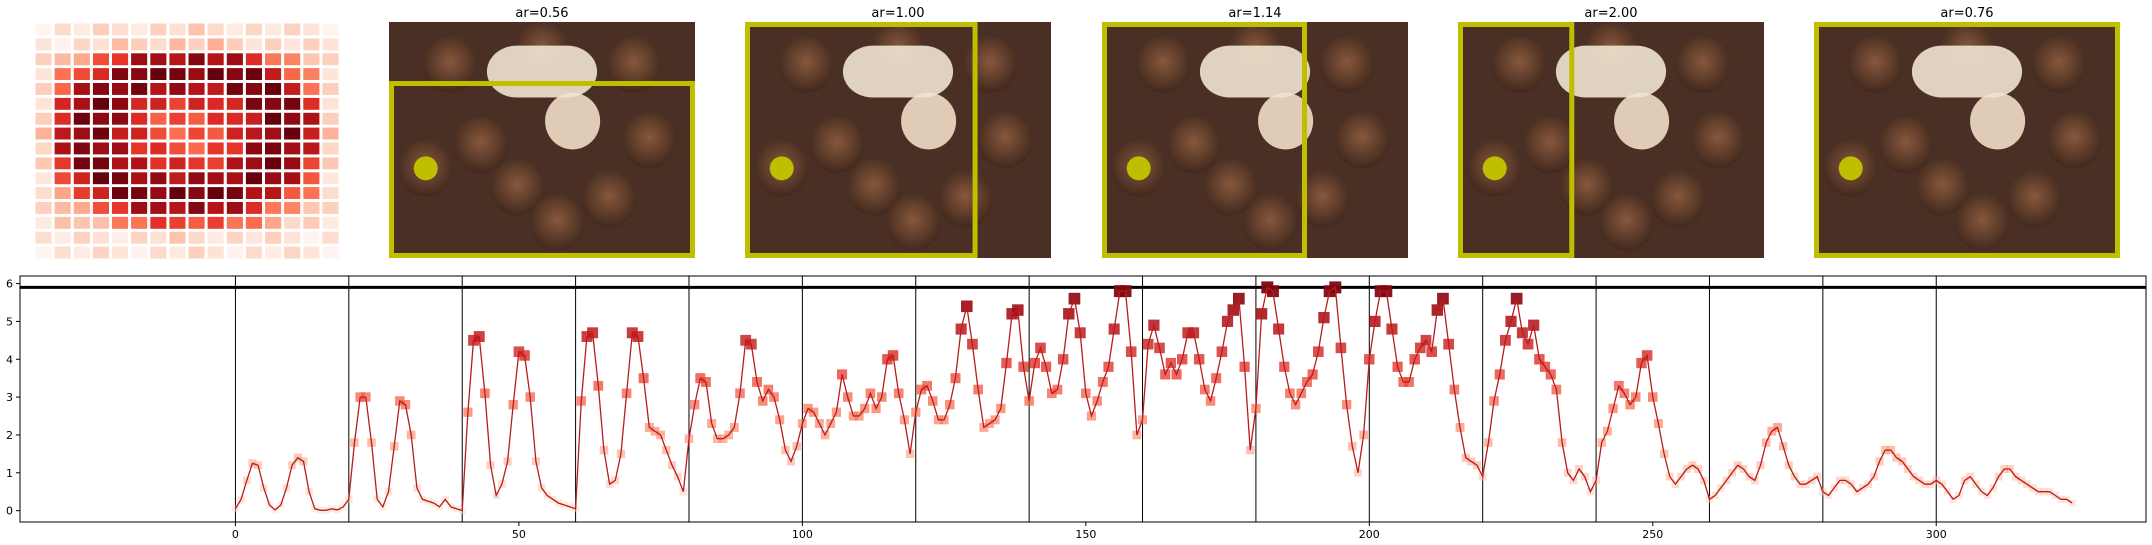 The image size is (2152, 545). Describe the element at coordinates (9, 284) in the screenshot. I see `y-tick-label: 6` at that location.